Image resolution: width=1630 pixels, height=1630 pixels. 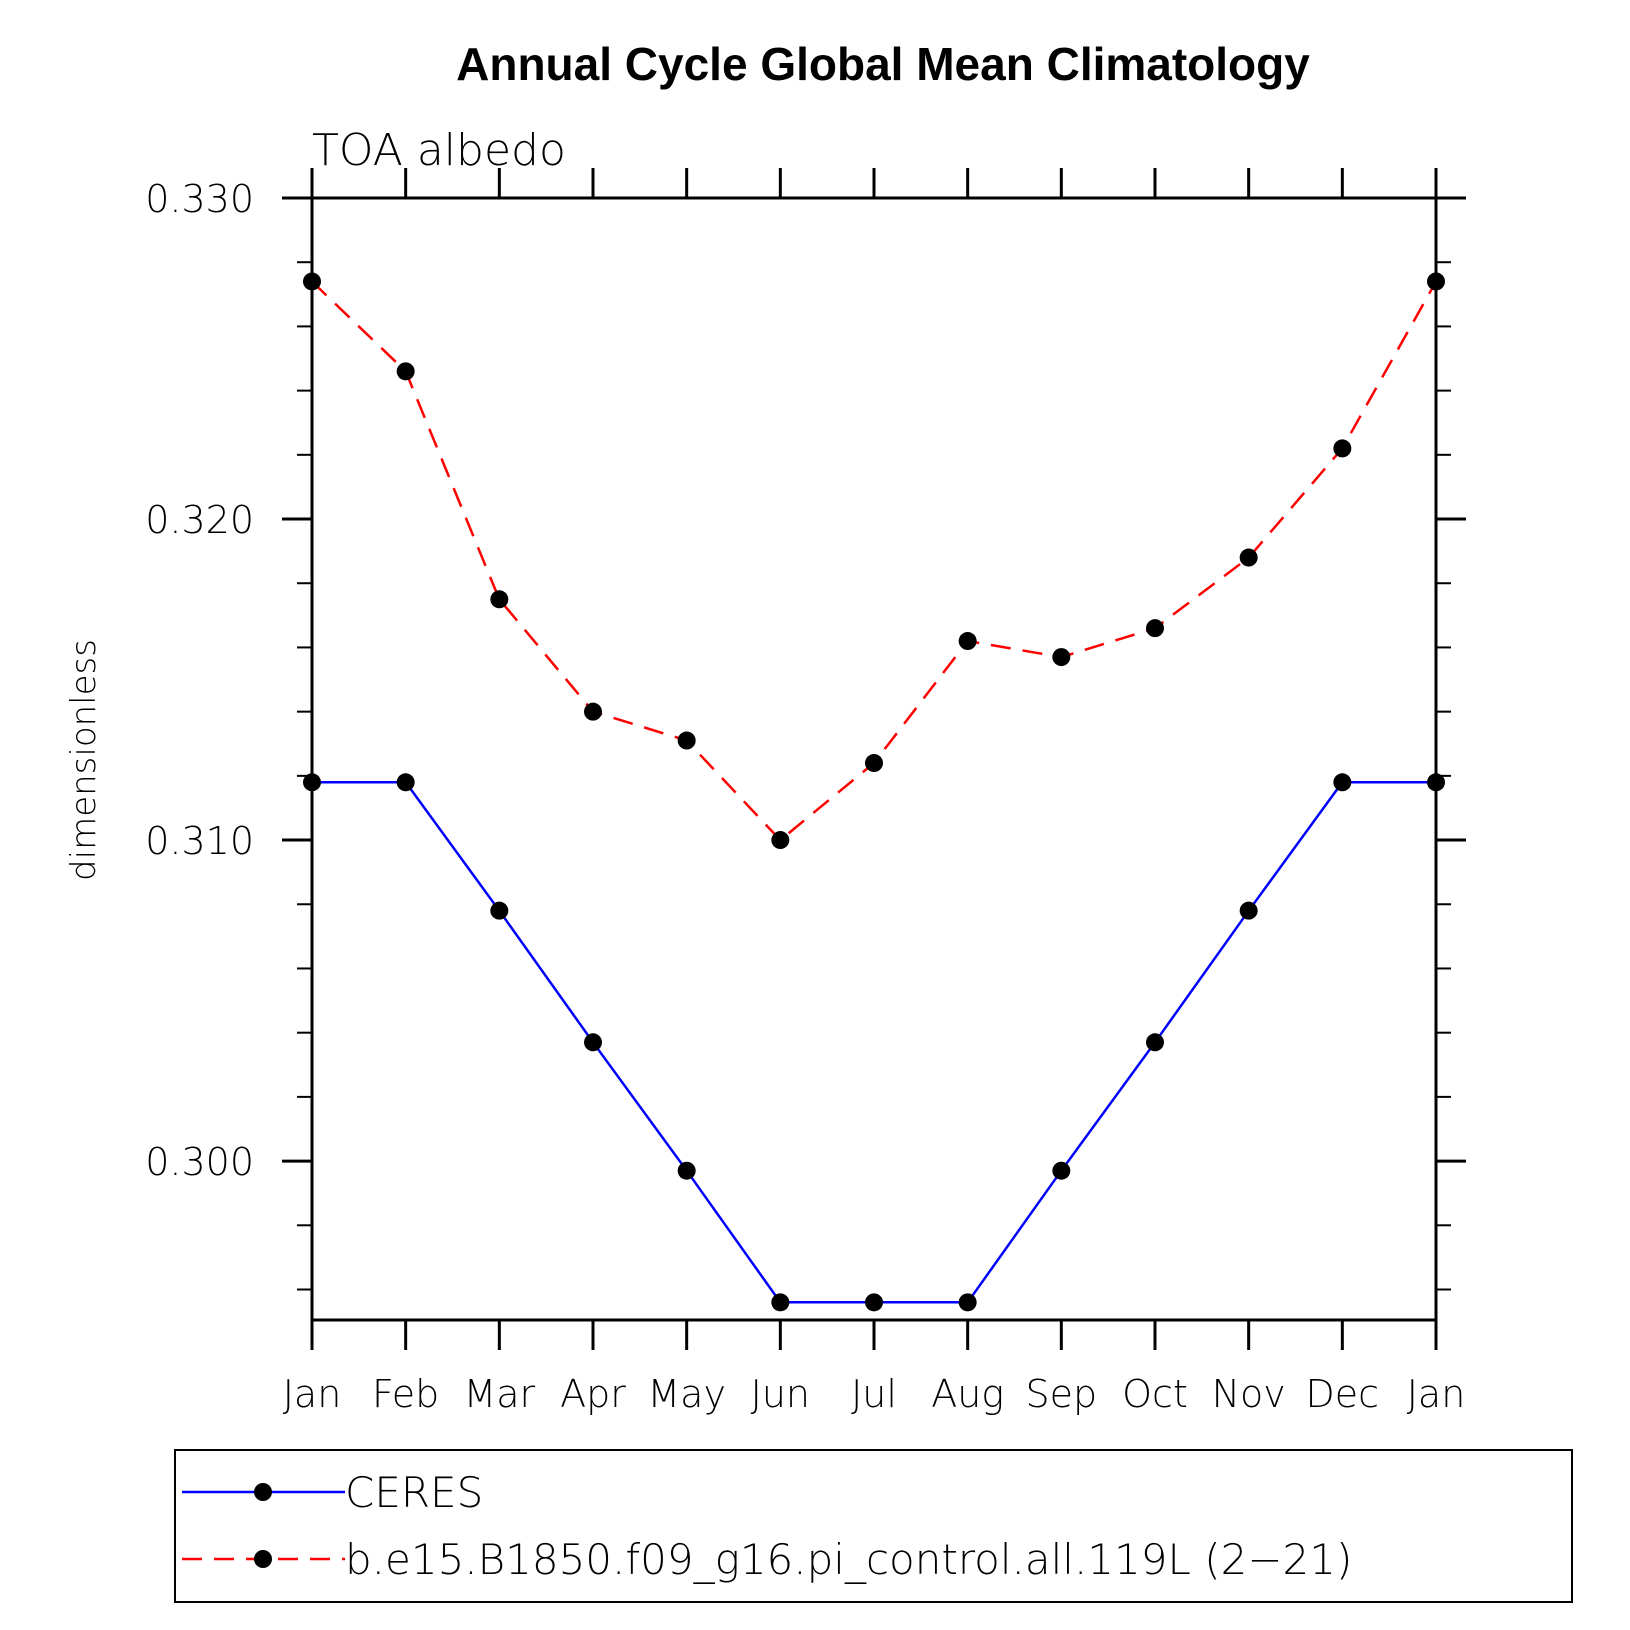 I want to click on x-tick-label: Sep, so click(x=1062, y=1394).